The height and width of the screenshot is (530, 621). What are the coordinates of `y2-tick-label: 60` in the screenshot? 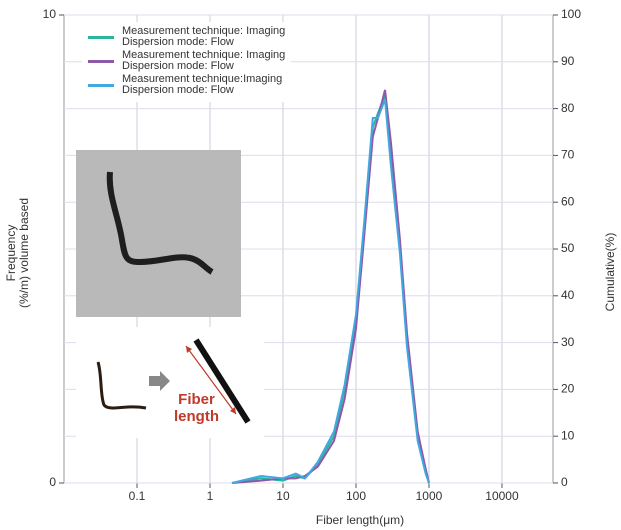 It's located at (568, 201).